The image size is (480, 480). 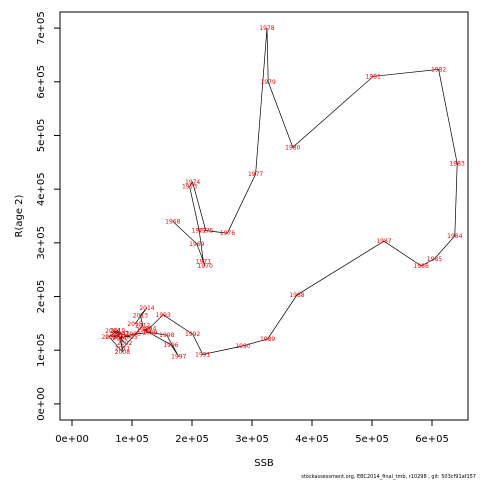 I want to click on point-label-1973: 1973, so click(x=189, y=187).